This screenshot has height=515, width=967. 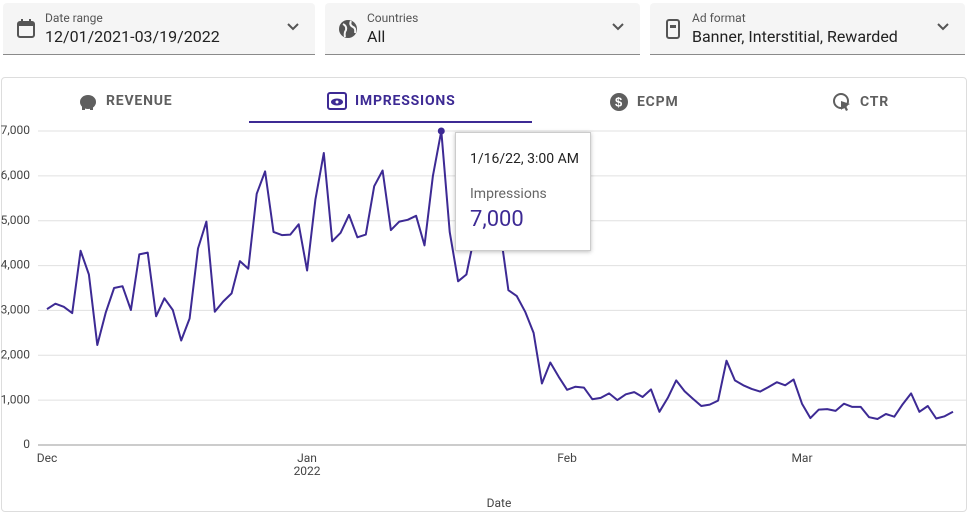 I want to click on tooltip-date: 1/16/22, 3:00 AM, so click(x=524, y=159).